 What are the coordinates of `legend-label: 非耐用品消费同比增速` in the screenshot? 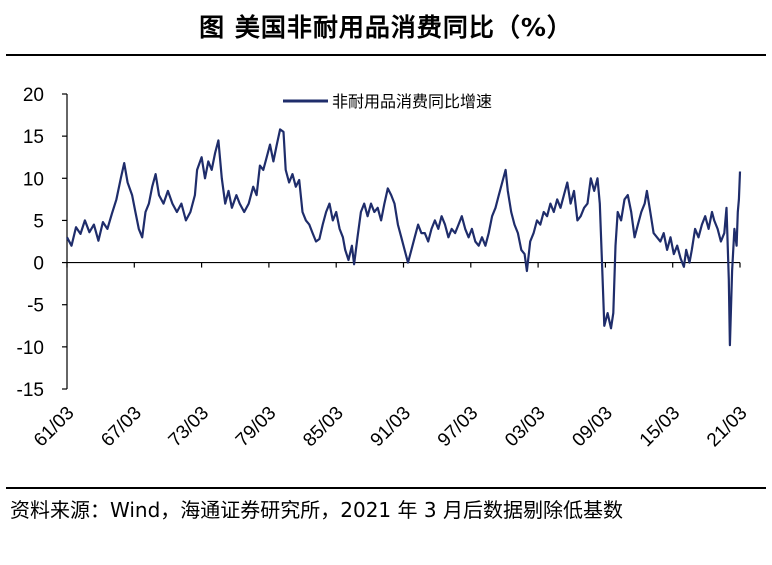 It's located at (412, 101).